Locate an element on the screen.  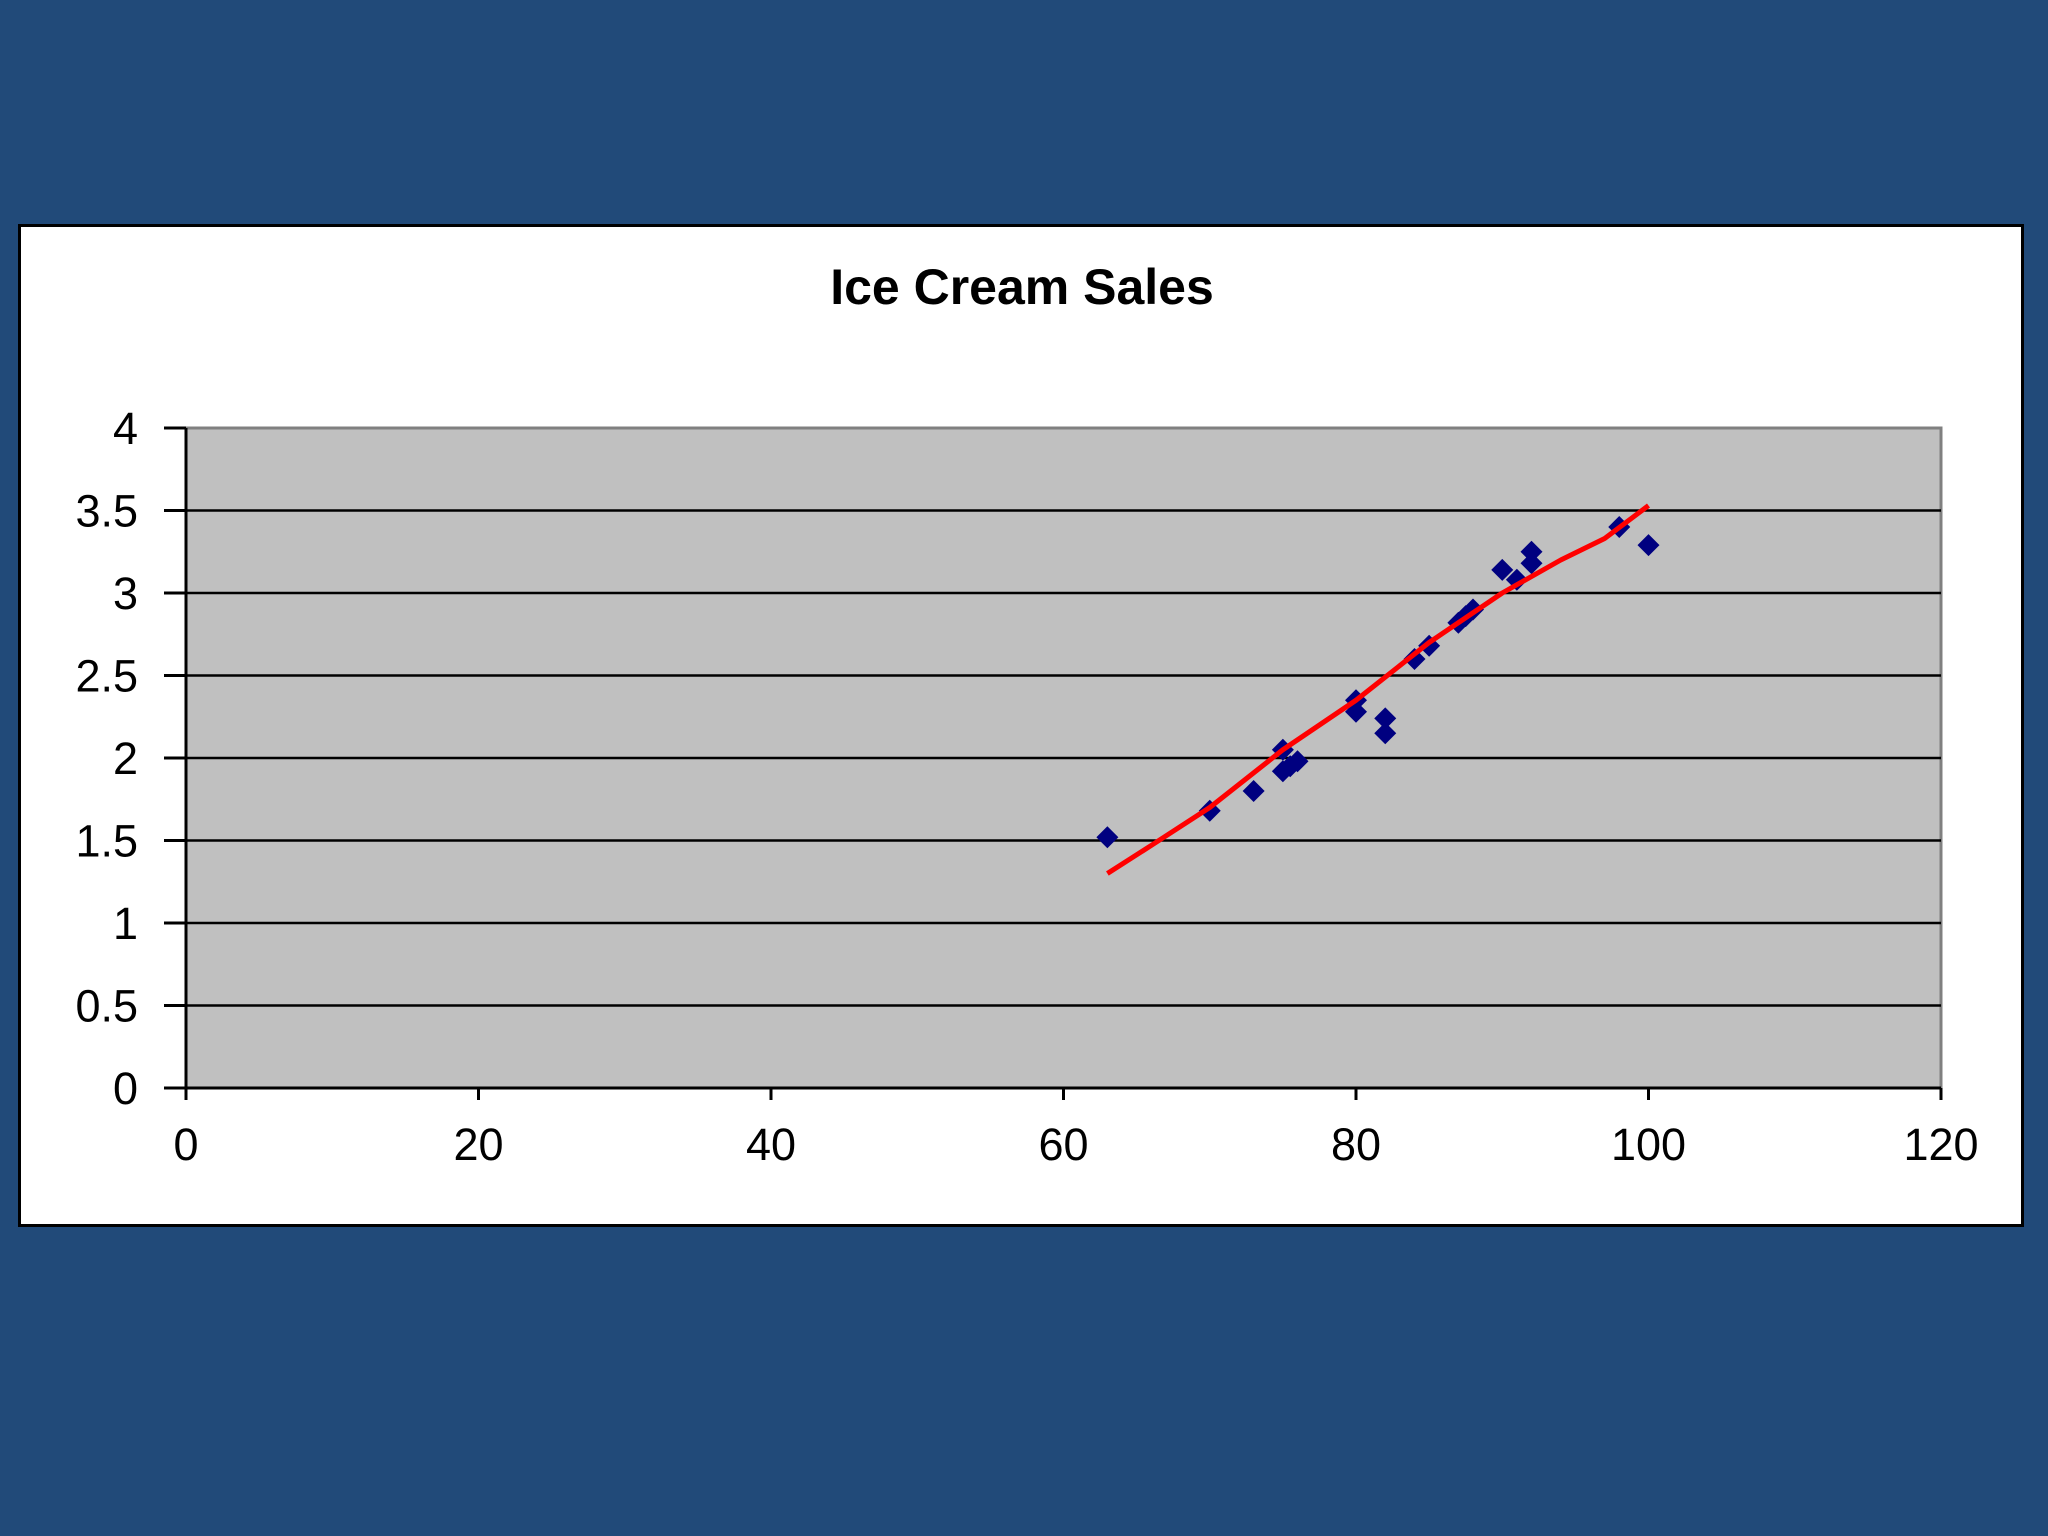
y-tick-label: 1 is located at coordinates (125, 923).